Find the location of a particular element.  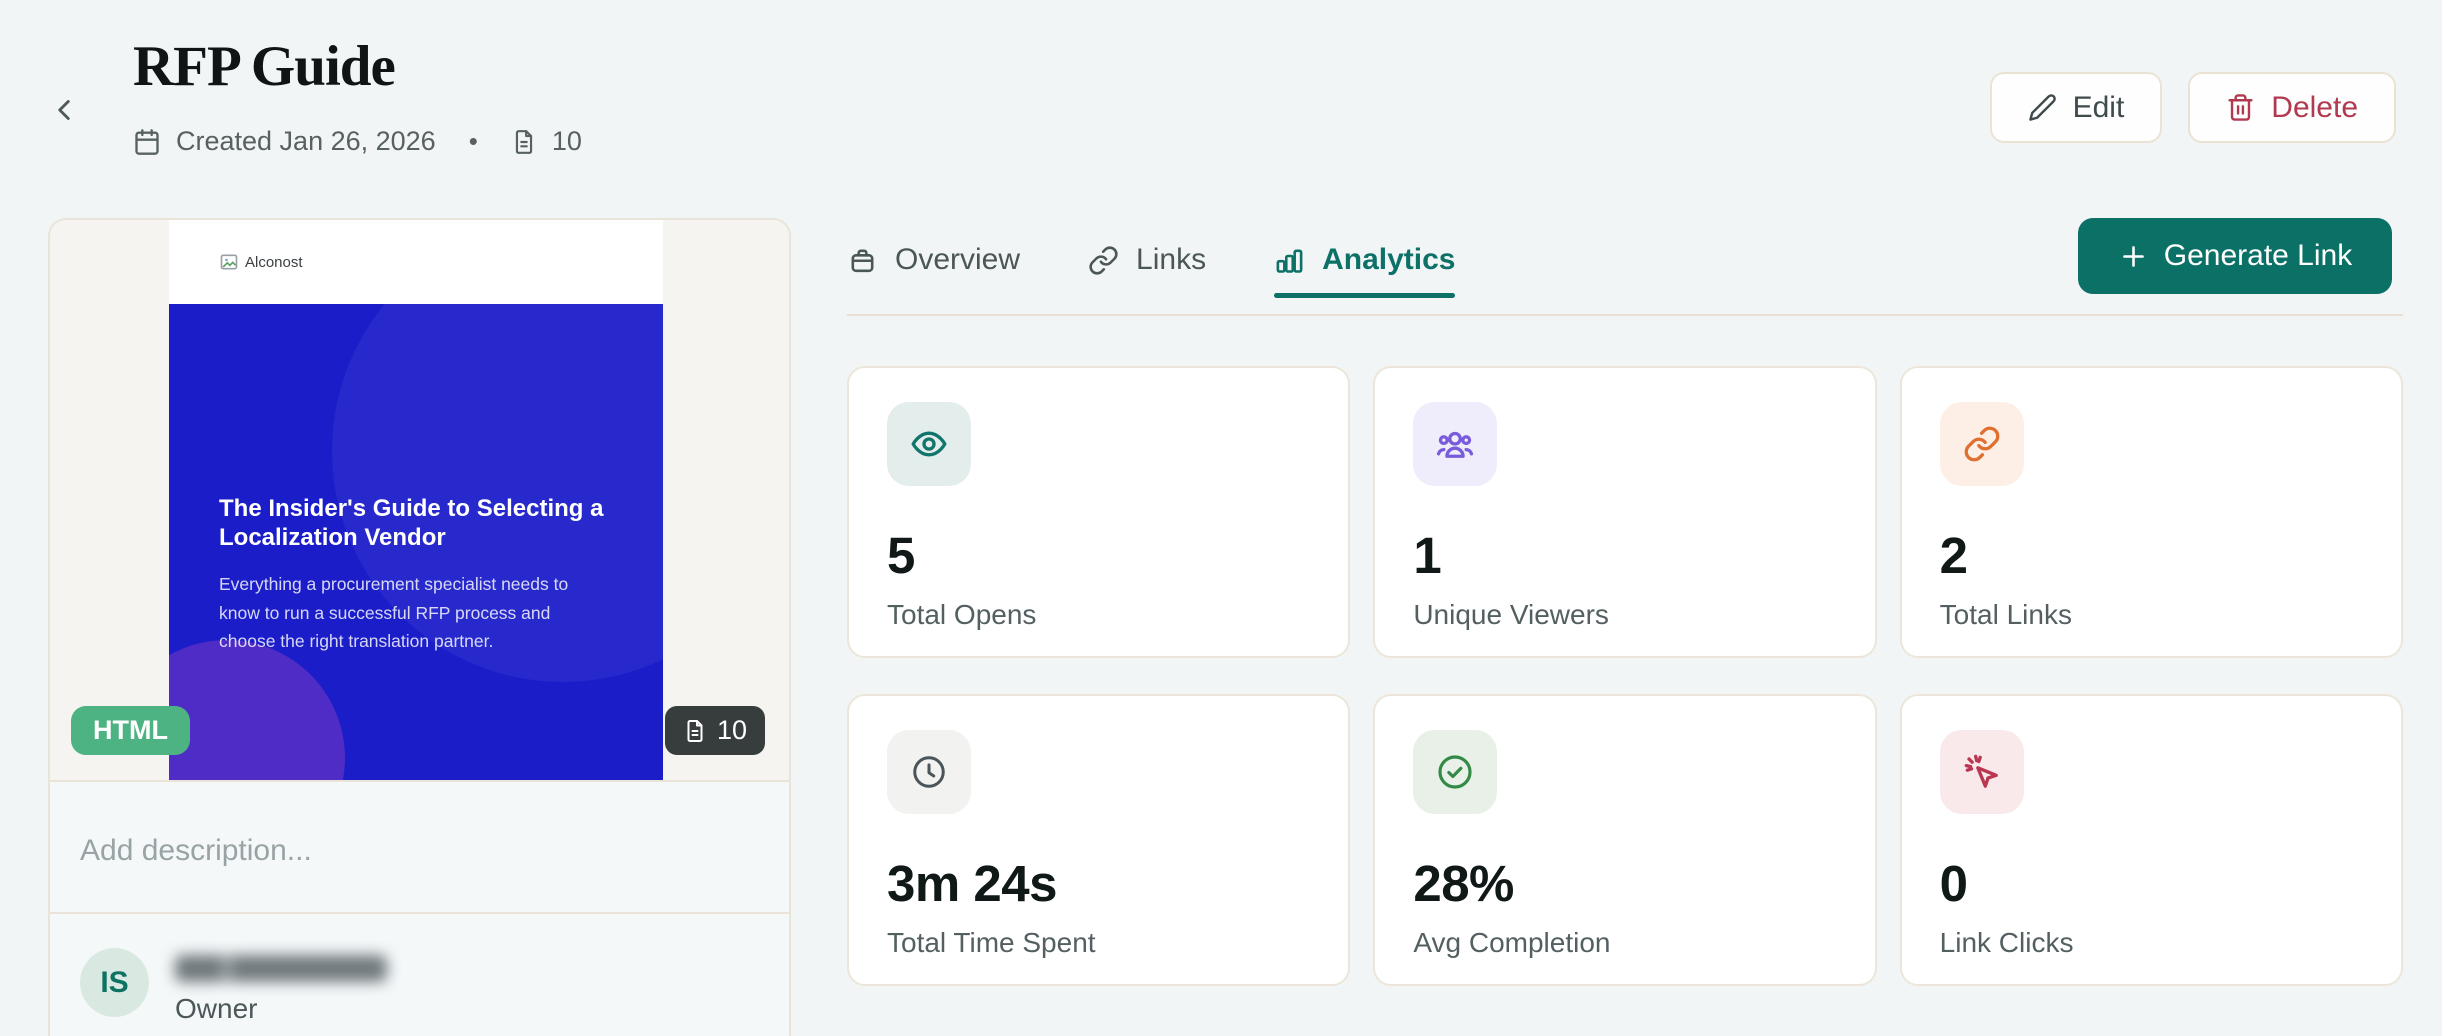

stat-label: Link Clicks is located at coordinates (2006, 942).